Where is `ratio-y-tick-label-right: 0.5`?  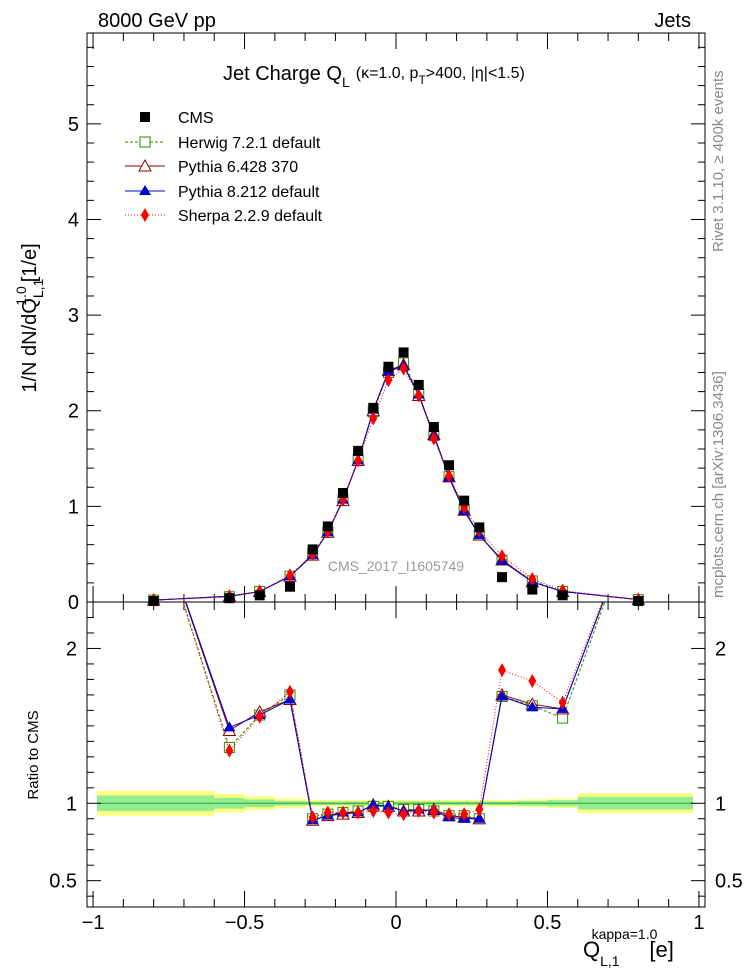 ratio-y-tick-label-right: 0.5 is located at coordinates (729, 882).